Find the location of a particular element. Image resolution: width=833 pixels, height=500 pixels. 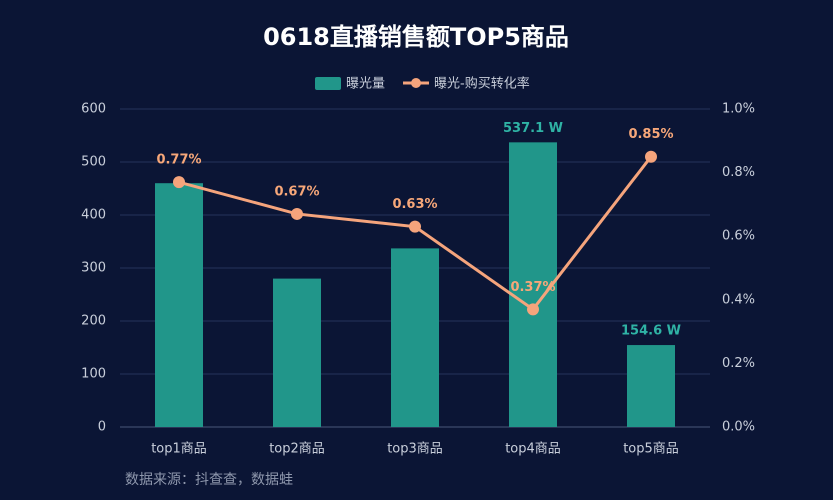

y2-tick-label: 1.0% is located at coordinates (738, 109).